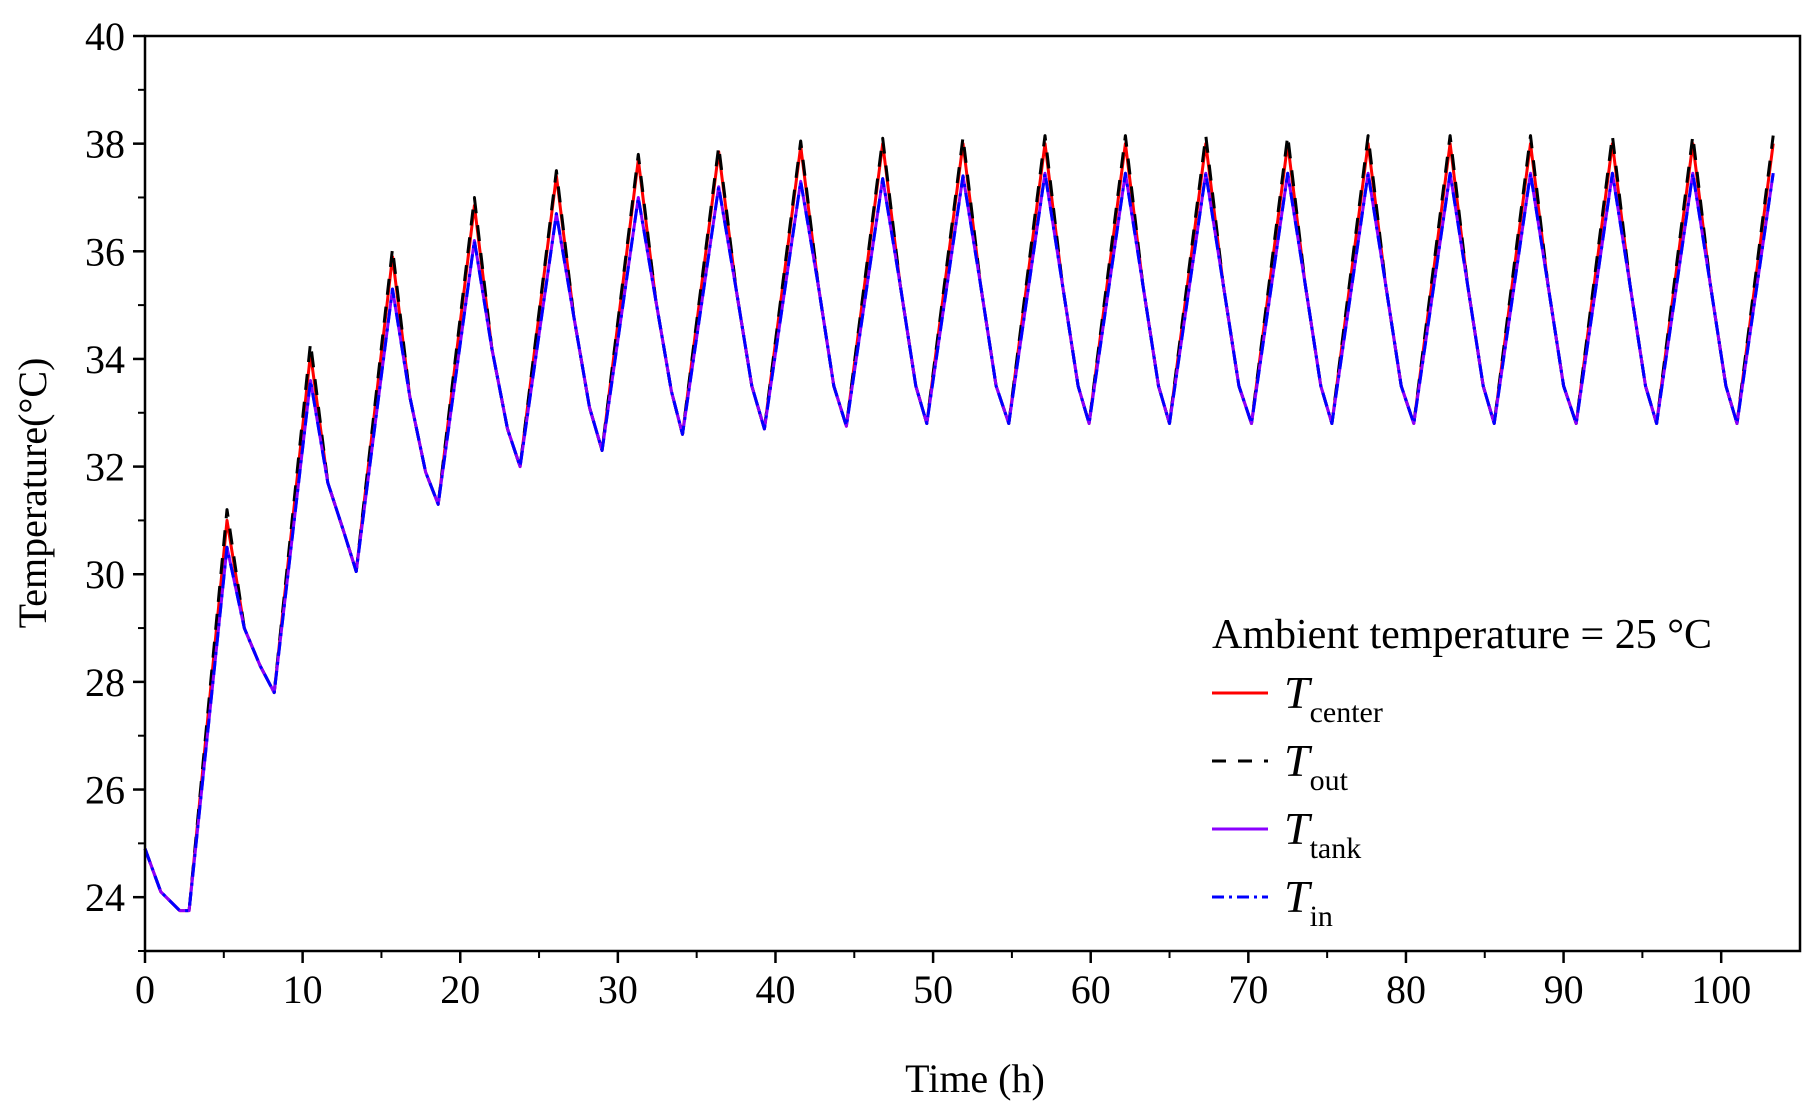 Image resolution: width=1811 pixels, height=1111 pixels. What do you see at coordinates (145, 989) in the screenshot?
I see `x-tick-label: 0` at bounding box center [145, 989].